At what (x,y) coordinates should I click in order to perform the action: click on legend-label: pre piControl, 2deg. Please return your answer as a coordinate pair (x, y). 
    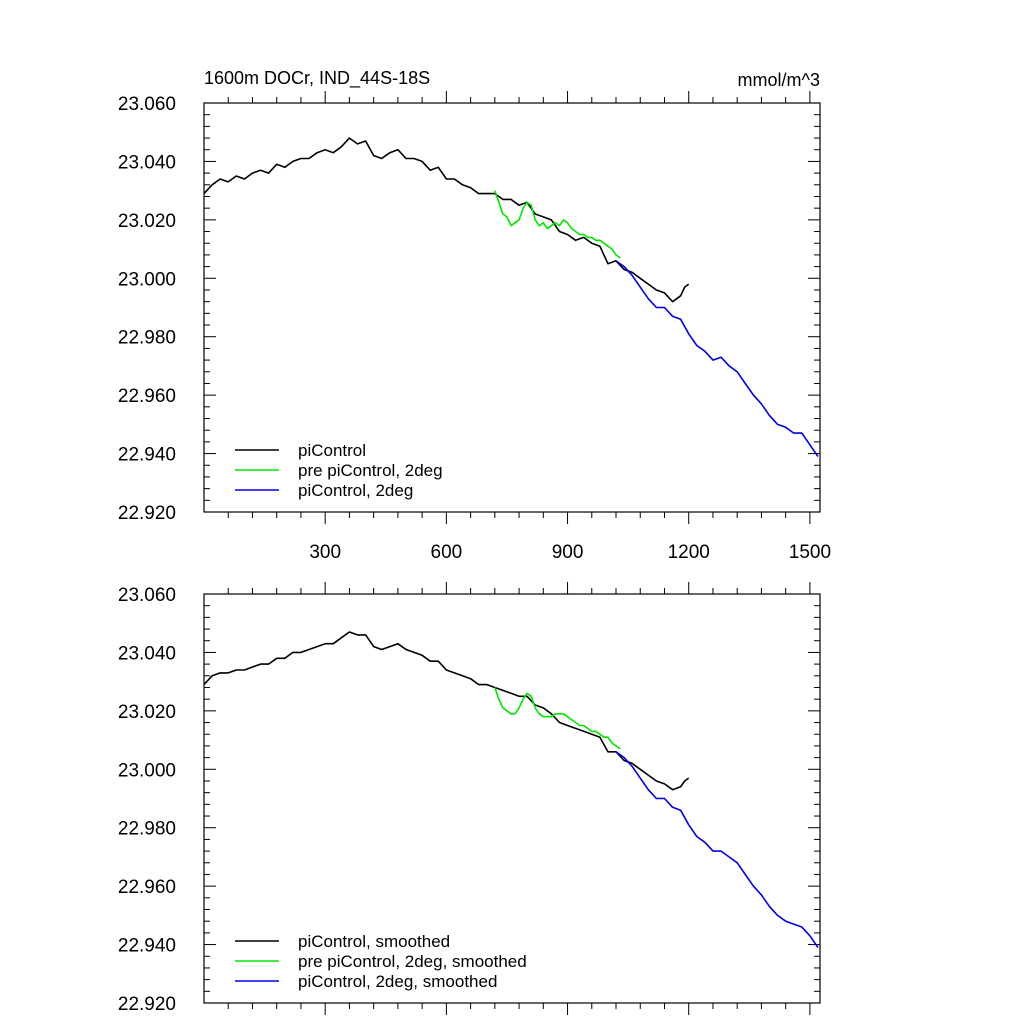
    Looking at the image, I should click on (370, 470).